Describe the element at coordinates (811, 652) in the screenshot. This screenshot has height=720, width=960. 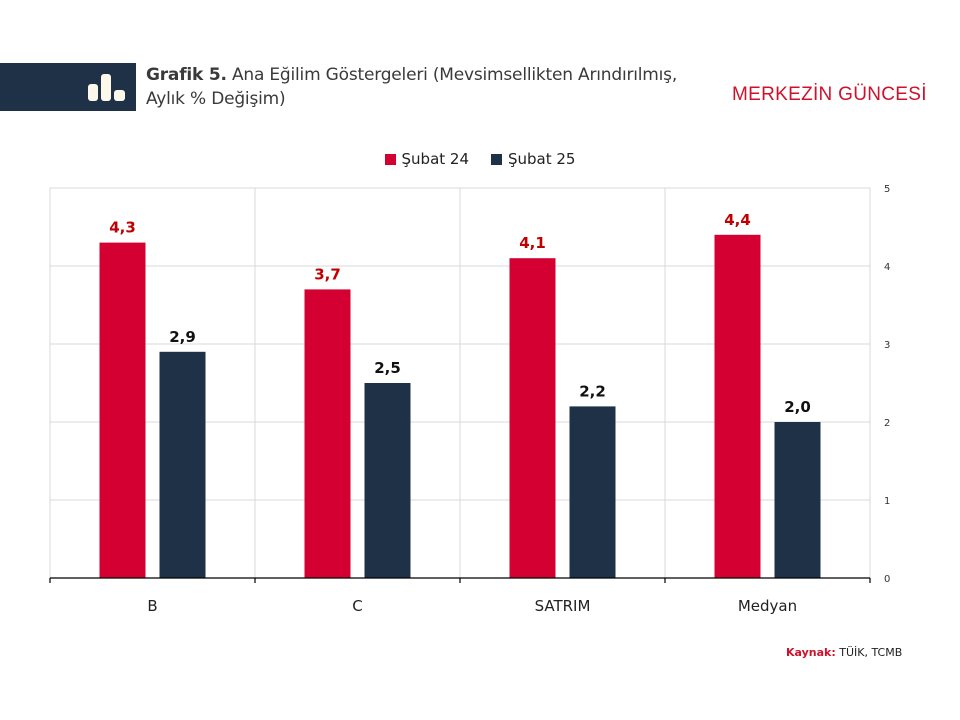
I see `source-label: Kaynak:` at that location.